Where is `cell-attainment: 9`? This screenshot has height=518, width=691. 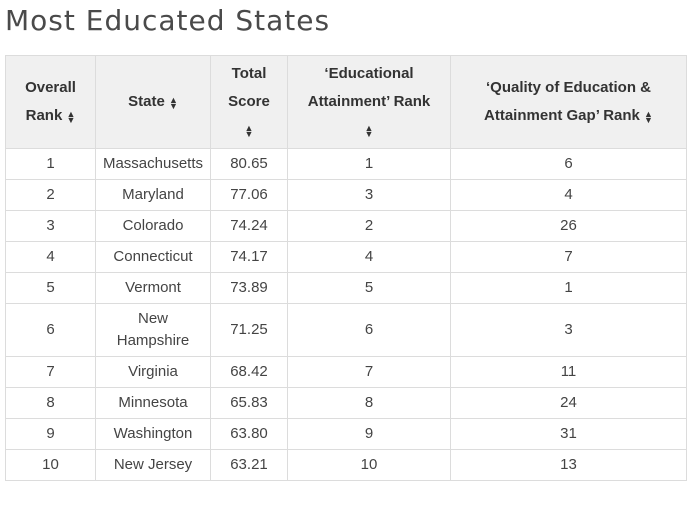 cell-attainment: 9 is located at coordinates (369, 434).